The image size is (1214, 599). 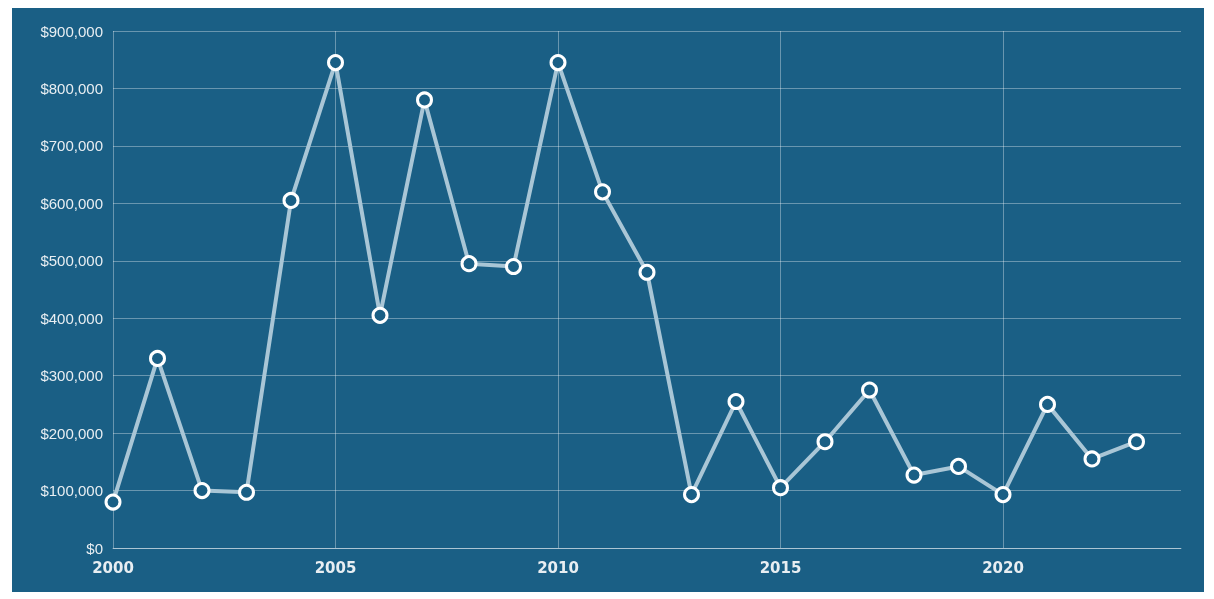 I want to click on y-tick-label: $500,000, so click(x=71, y=261).